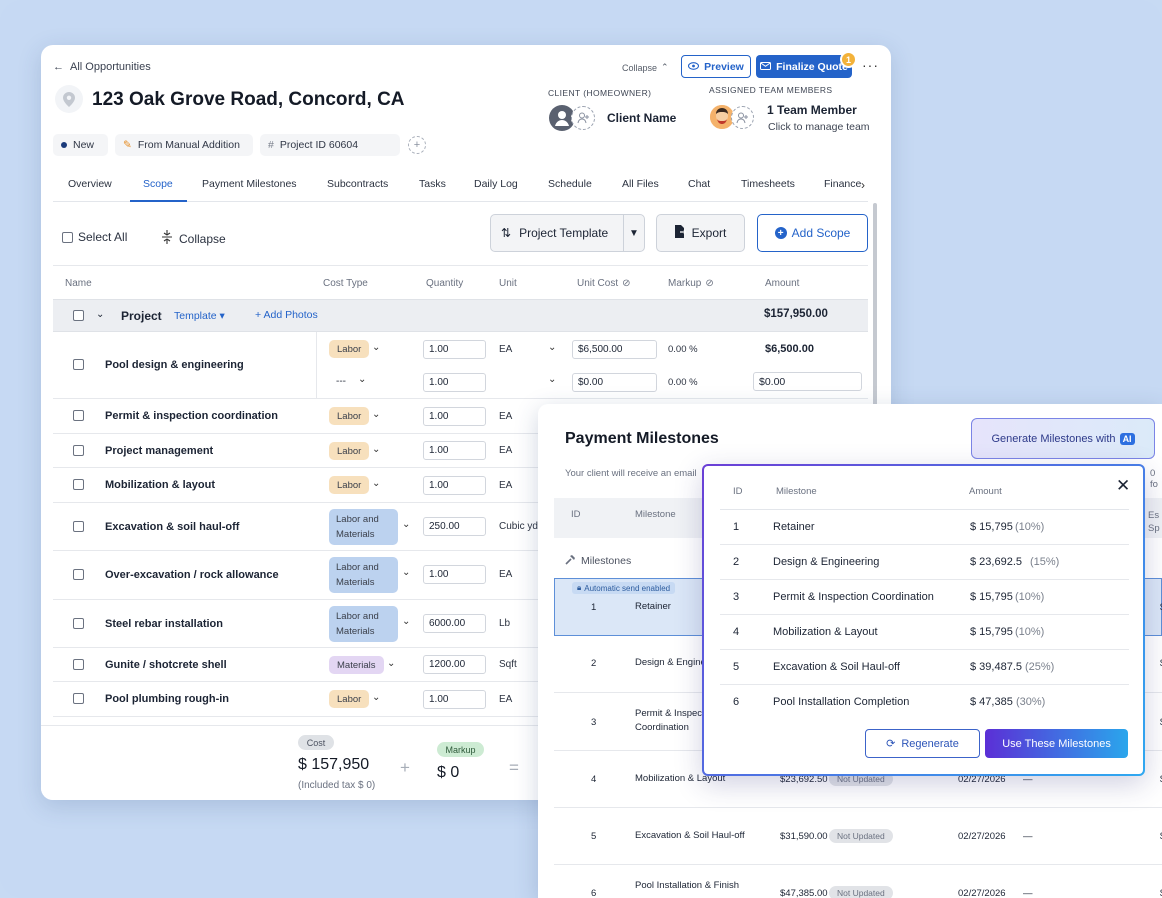 The image size is (1162, 898). What do you see at coordinates (432, 184) in the screenshot?
I see `tab-tasks: Tasks` at bounding box center [432, 184].